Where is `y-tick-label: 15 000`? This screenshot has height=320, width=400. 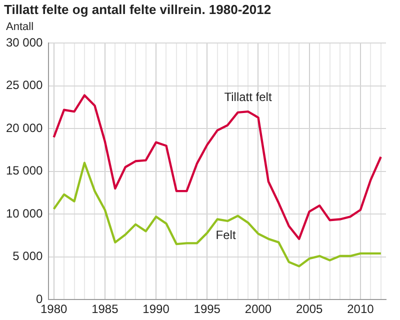 y-tick-label: 15 000 is located at coordinates (25, 171).